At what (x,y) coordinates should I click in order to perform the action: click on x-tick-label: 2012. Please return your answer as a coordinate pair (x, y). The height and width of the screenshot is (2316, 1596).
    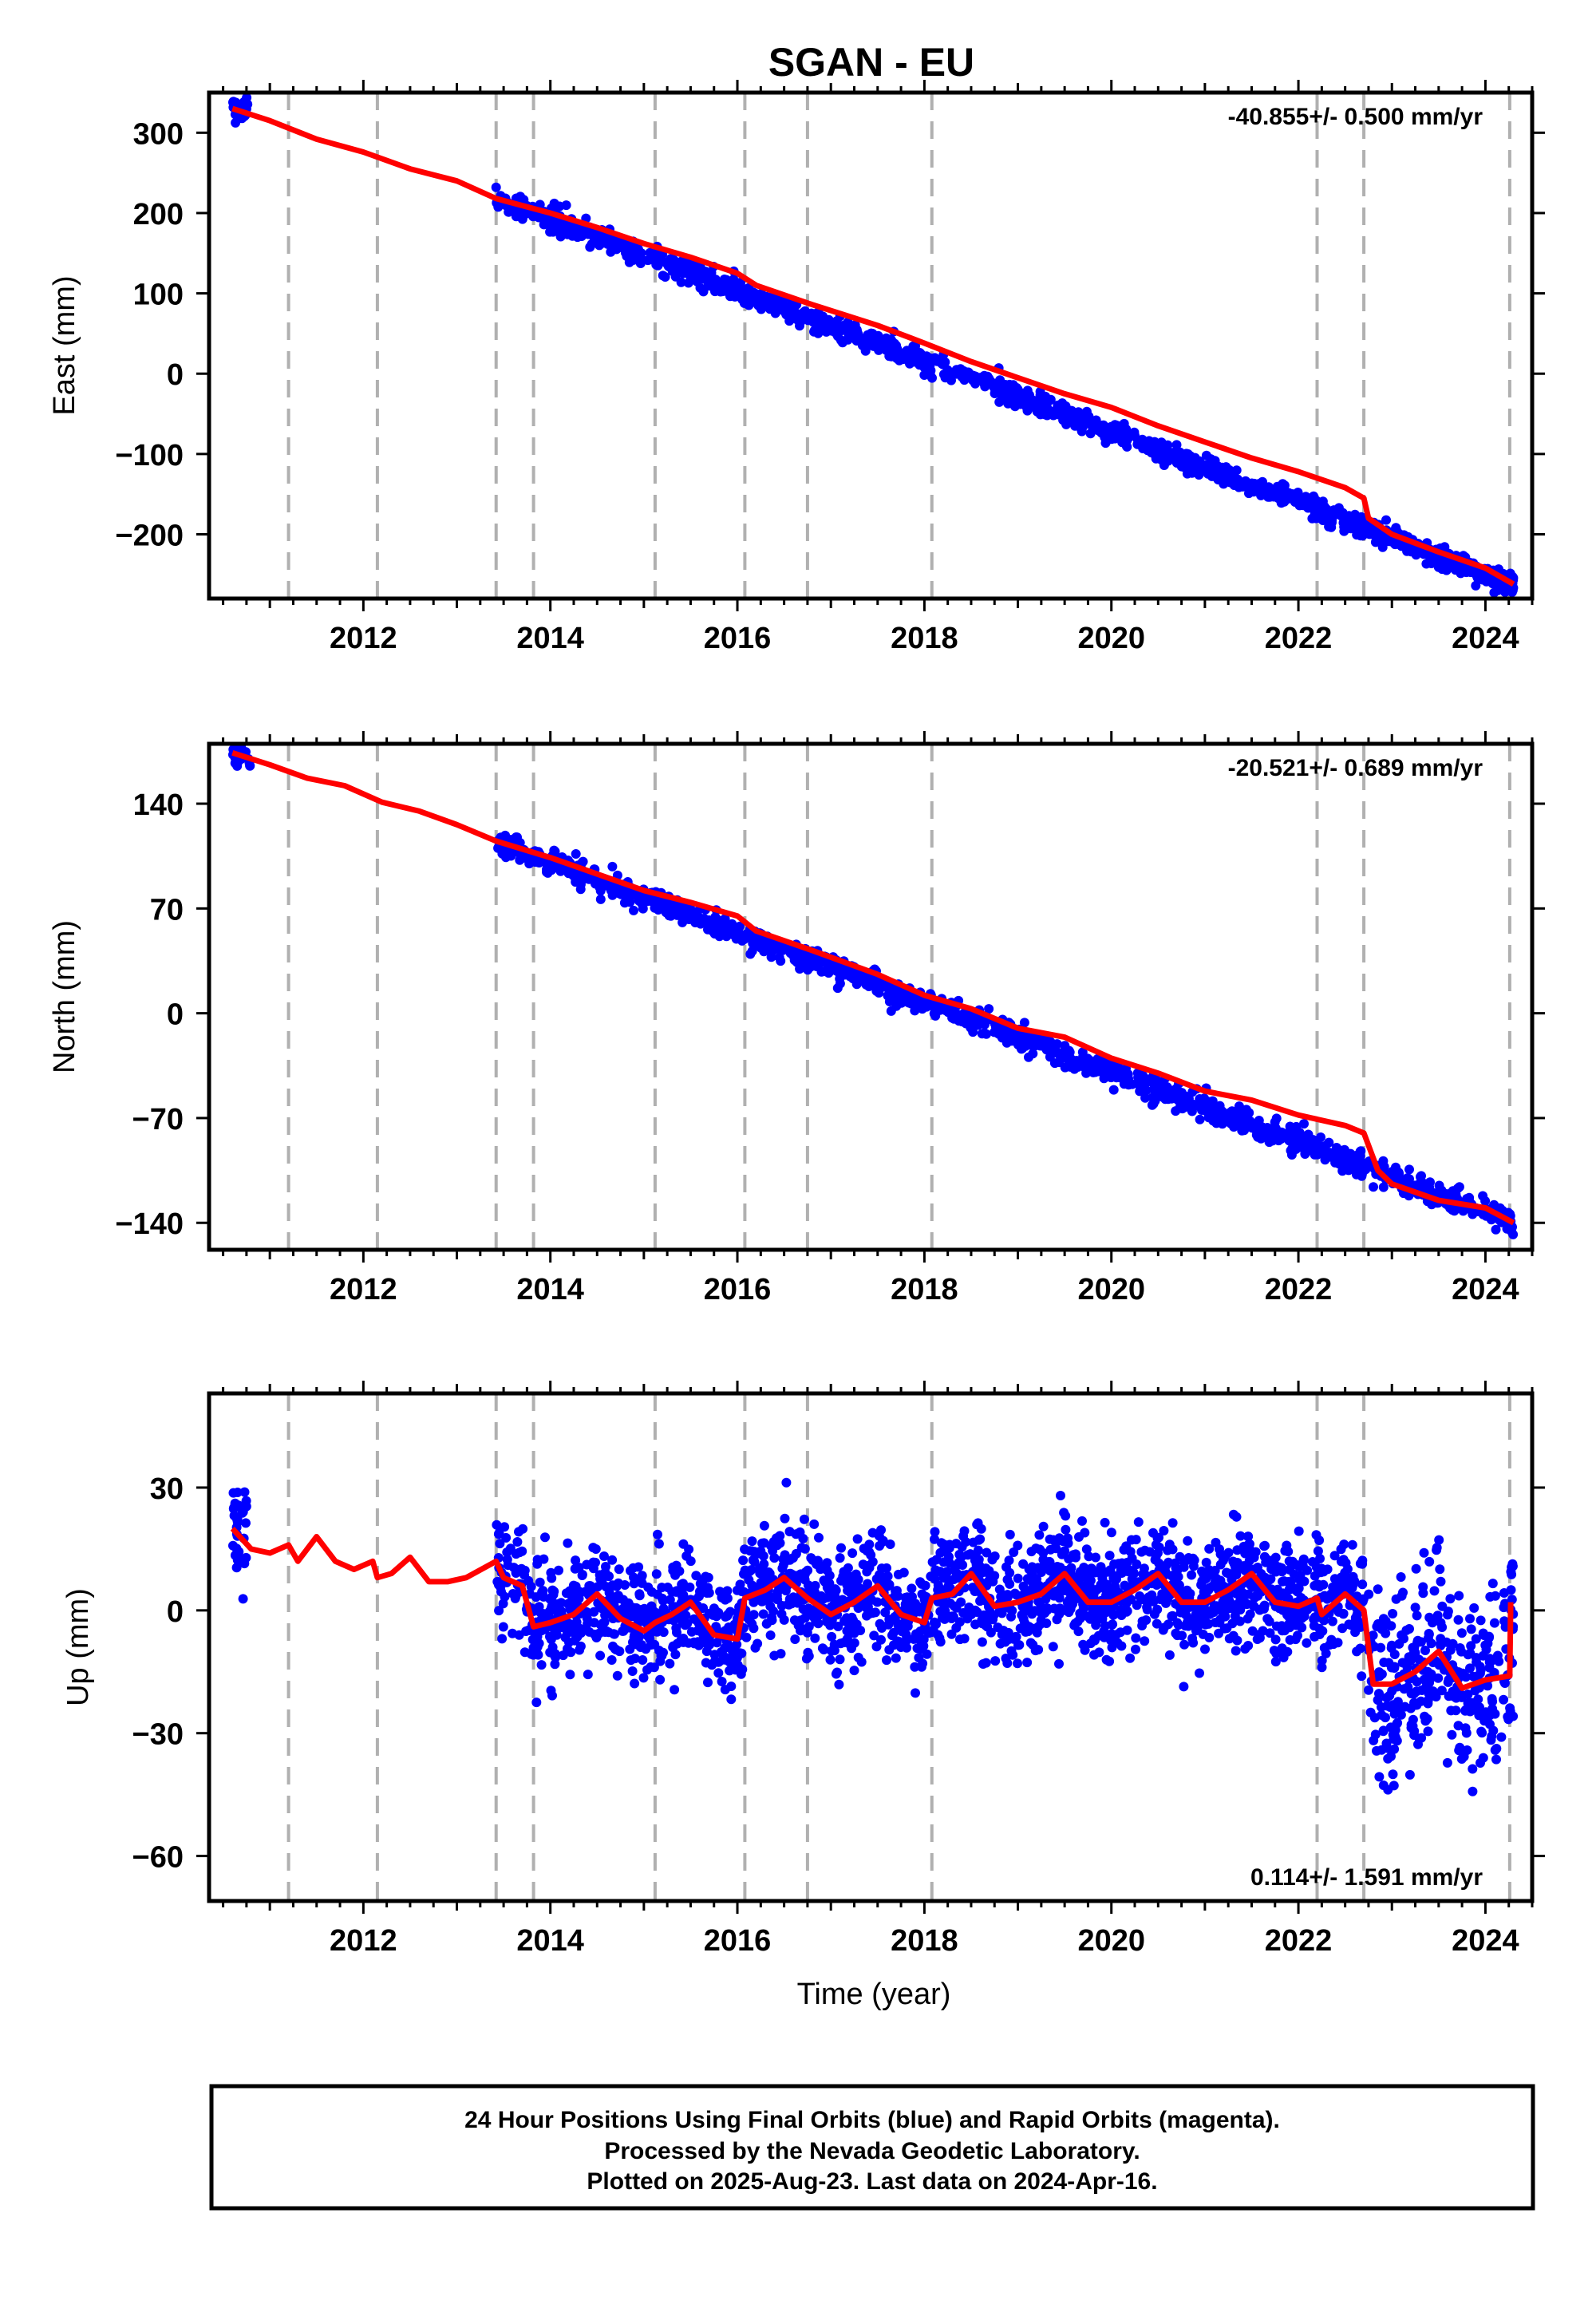
    Looking at the image, I should click on (363, 638).